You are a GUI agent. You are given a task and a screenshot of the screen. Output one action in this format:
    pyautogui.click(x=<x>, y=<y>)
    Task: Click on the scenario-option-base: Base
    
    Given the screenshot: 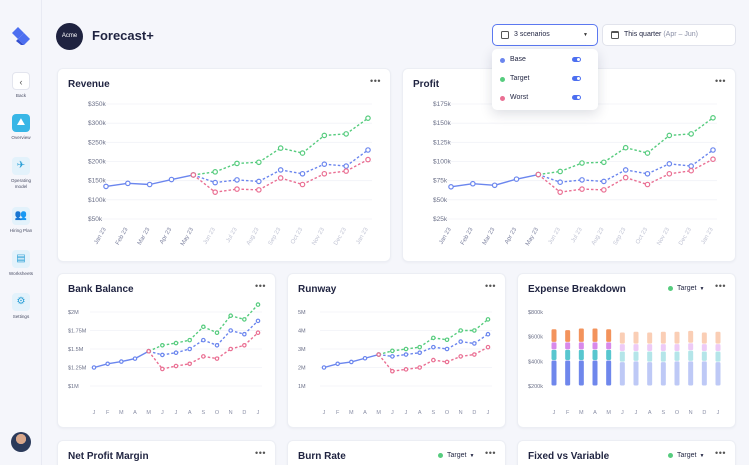 What is the action you would take?
    pyautogui.click(x=545, y=60)
    